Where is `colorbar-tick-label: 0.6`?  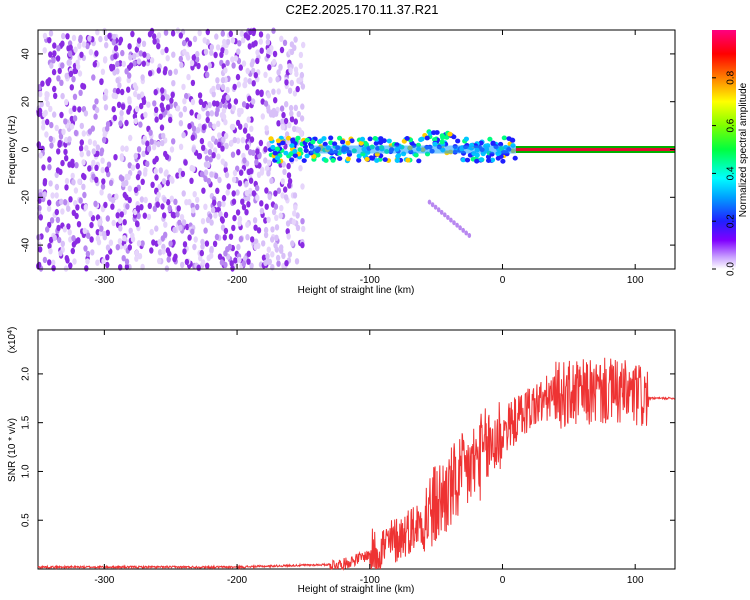 colorbar-tick-label: 0.6 is located at coordinates (731, 125).